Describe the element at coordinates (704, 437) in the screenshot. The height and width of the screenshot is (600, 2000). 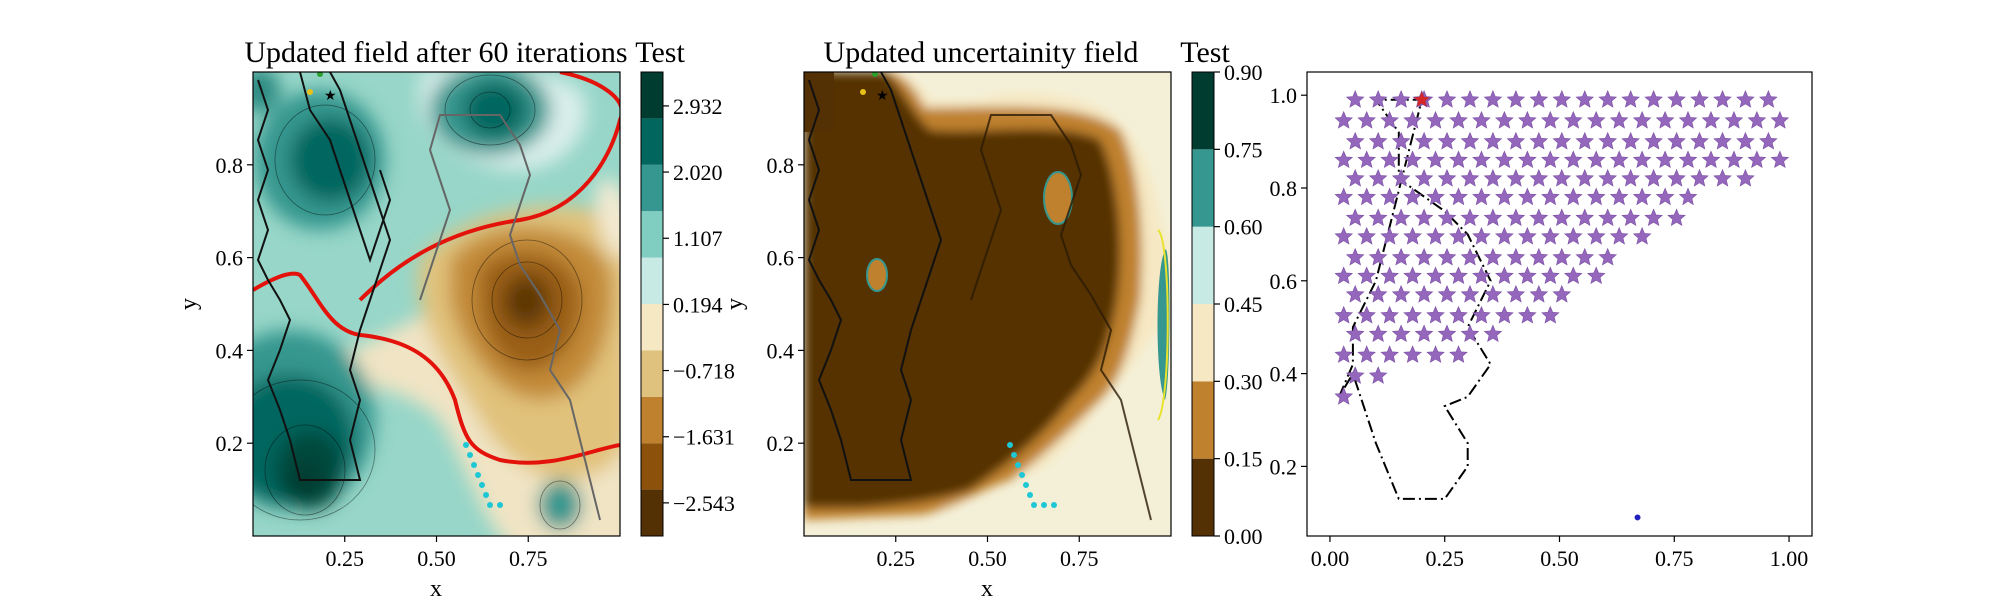
I see `field-colorbar-tick-label: −1.631` at that location.